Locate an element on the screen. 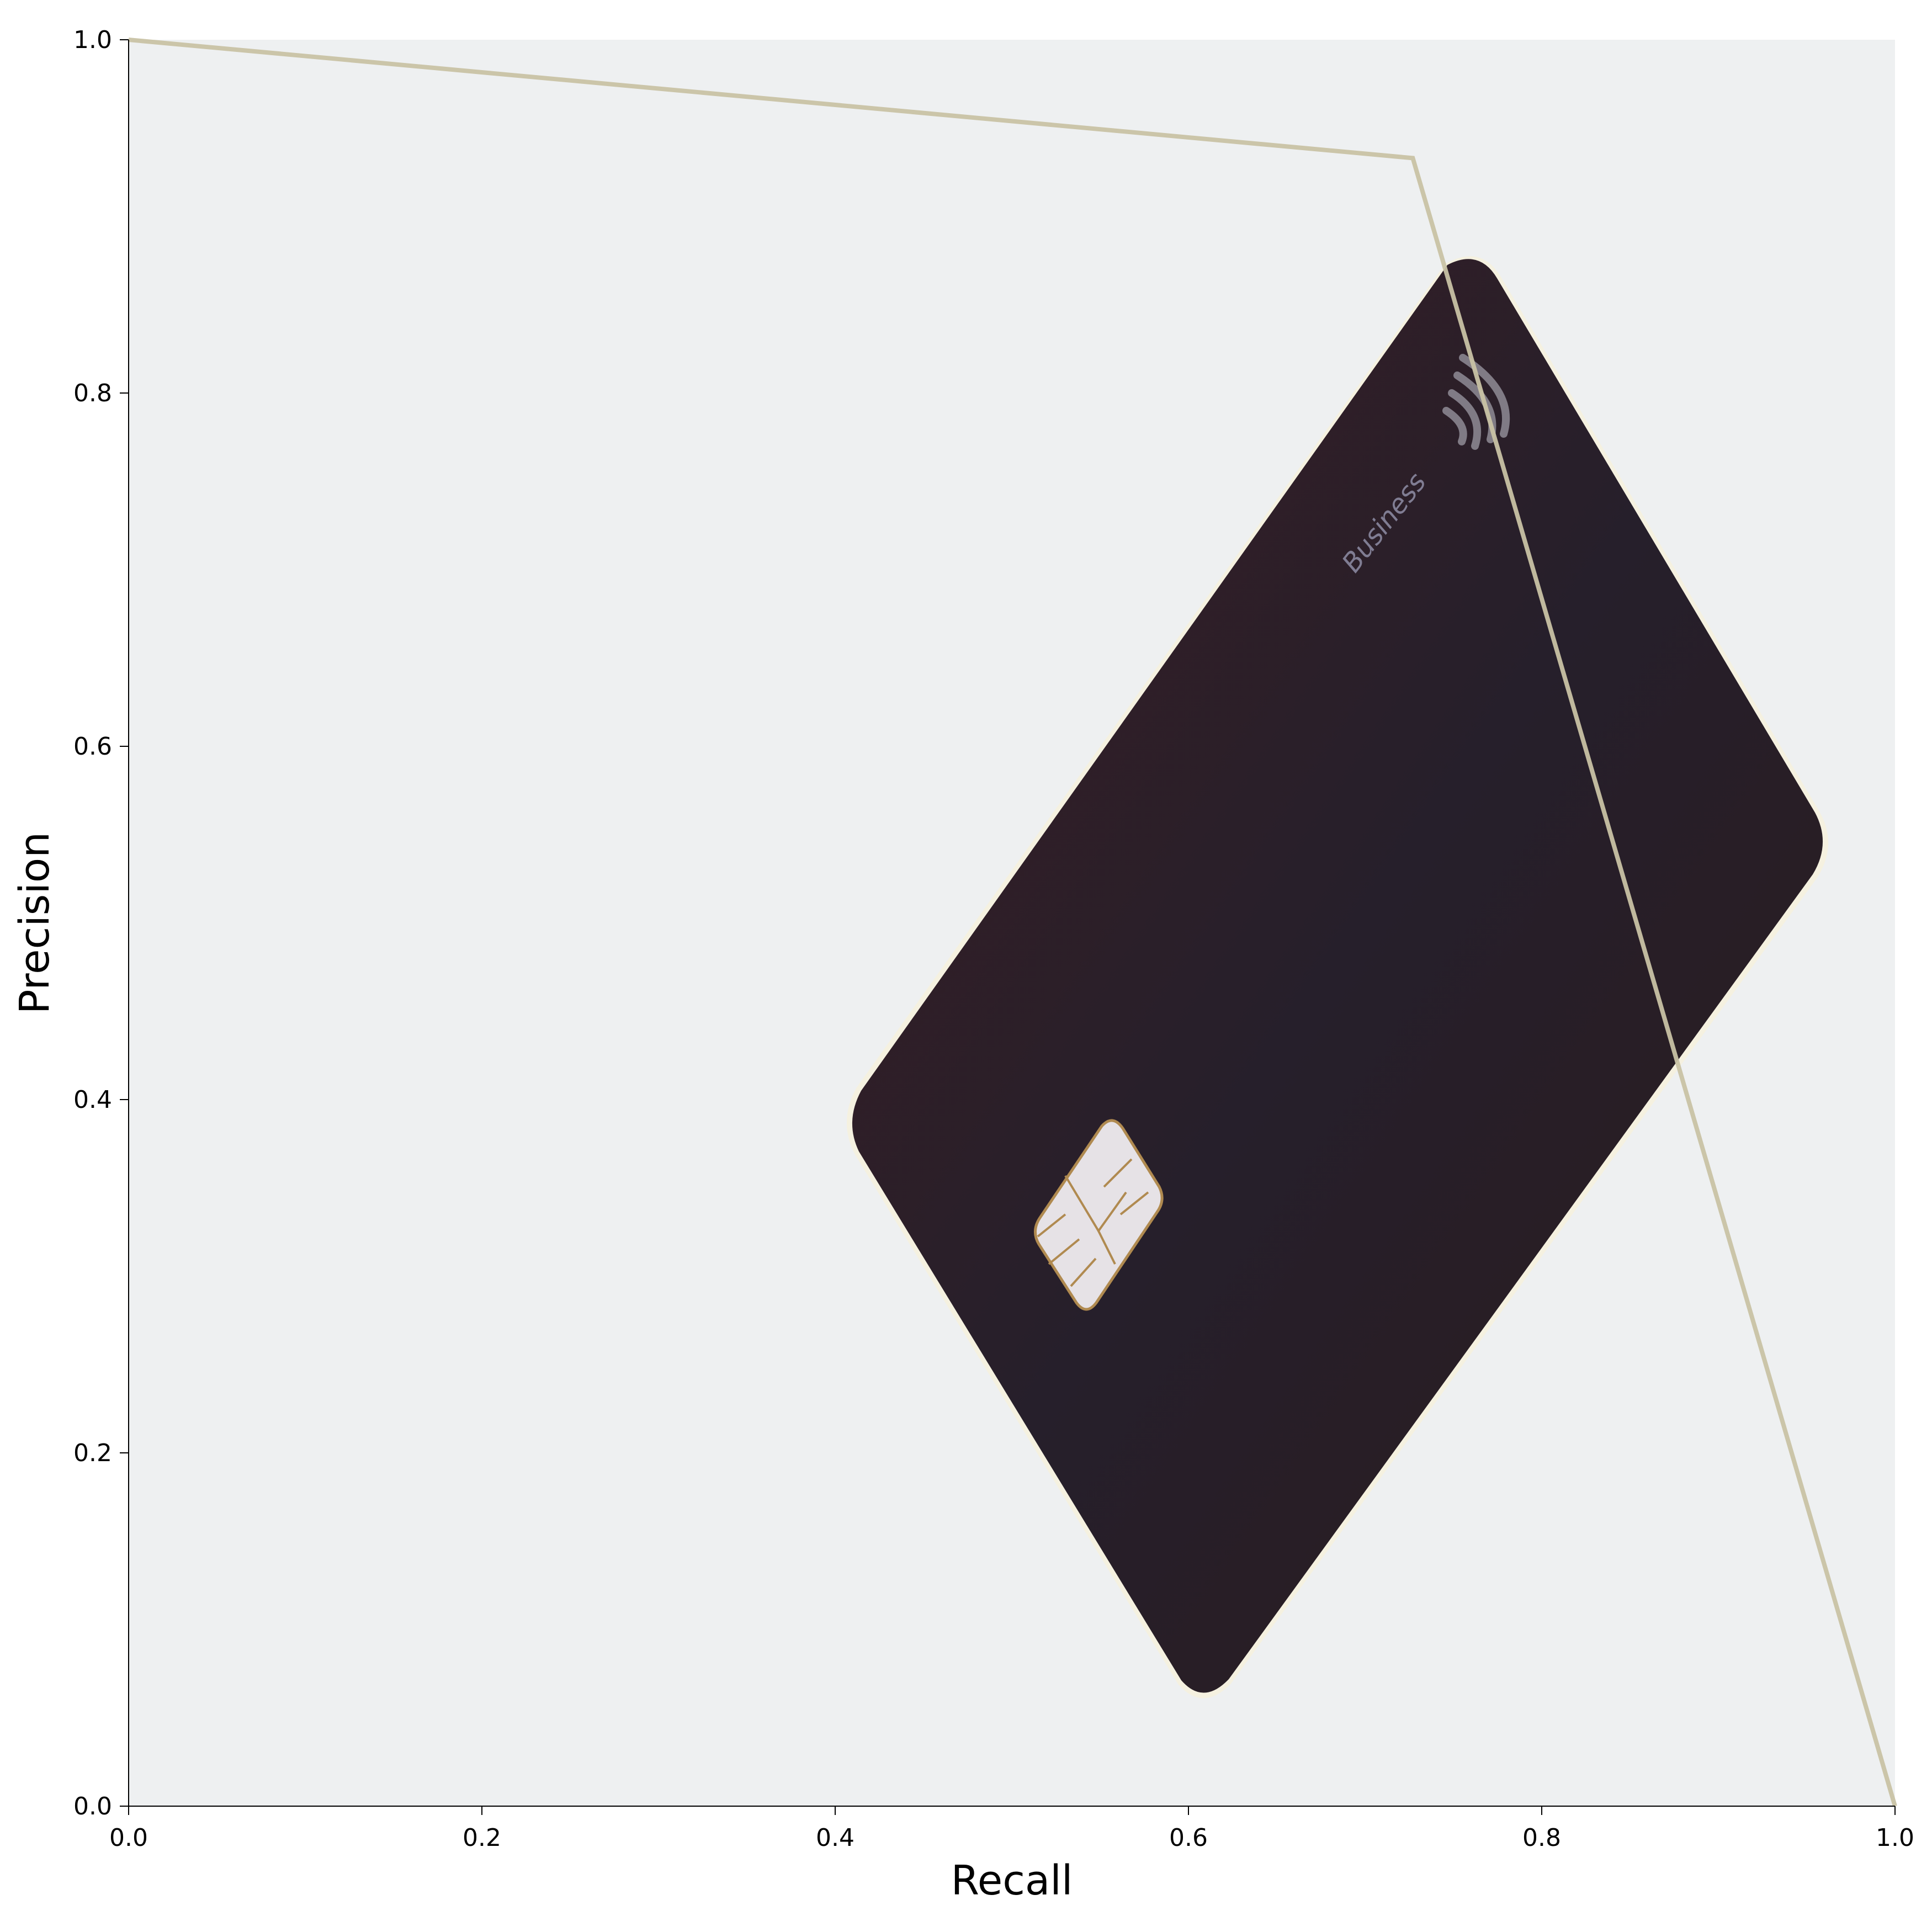  y-axis-title: Precision is located at coordinates (35, 923).